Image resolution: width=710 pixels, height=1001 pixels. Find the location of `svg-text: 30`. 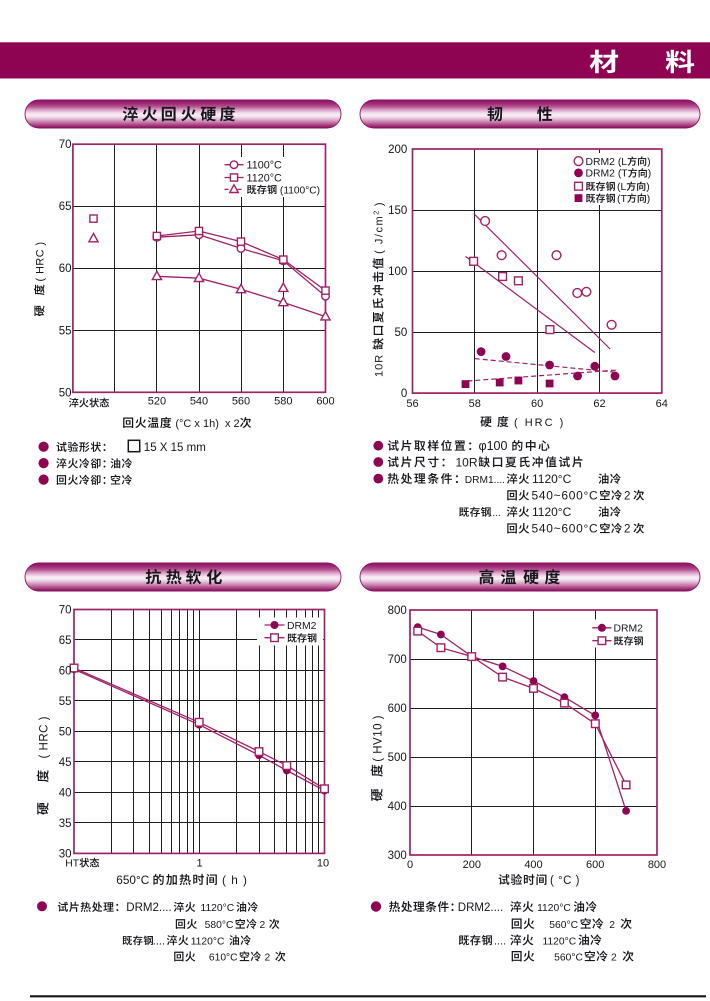

svg-text: 30 is located at coordinates (65, 854).